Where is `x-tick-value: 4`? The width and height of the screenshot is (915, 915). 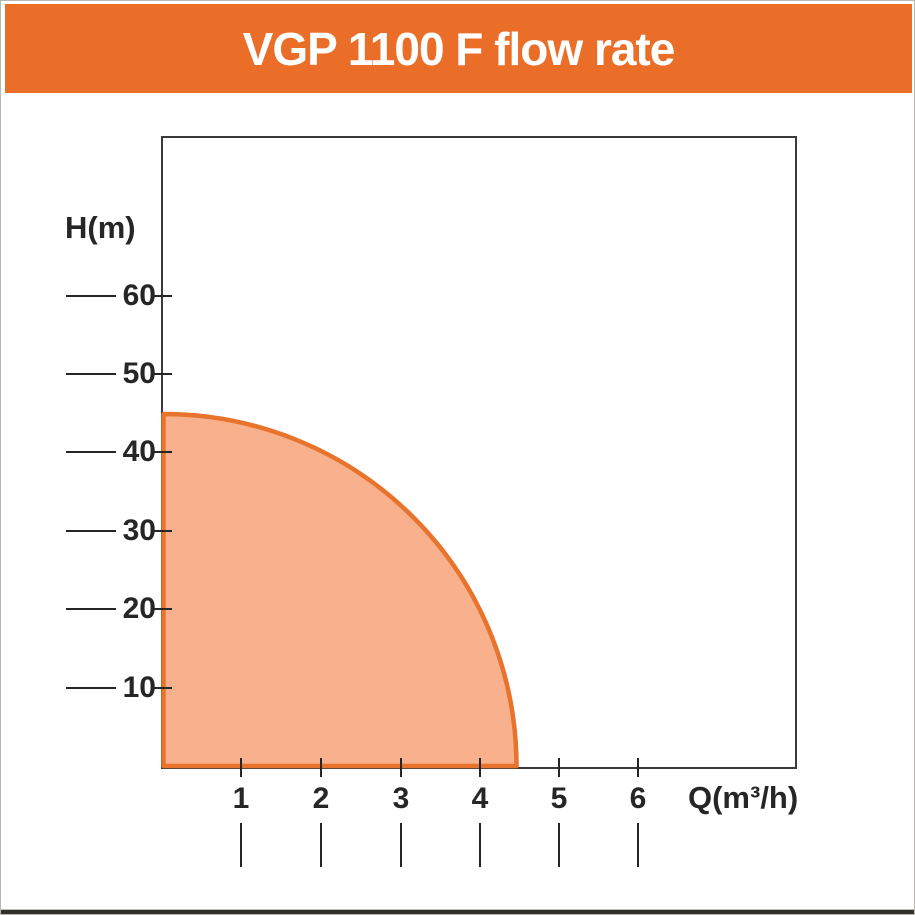
x-tick-value: 4 is located at coordinates (480, 798).